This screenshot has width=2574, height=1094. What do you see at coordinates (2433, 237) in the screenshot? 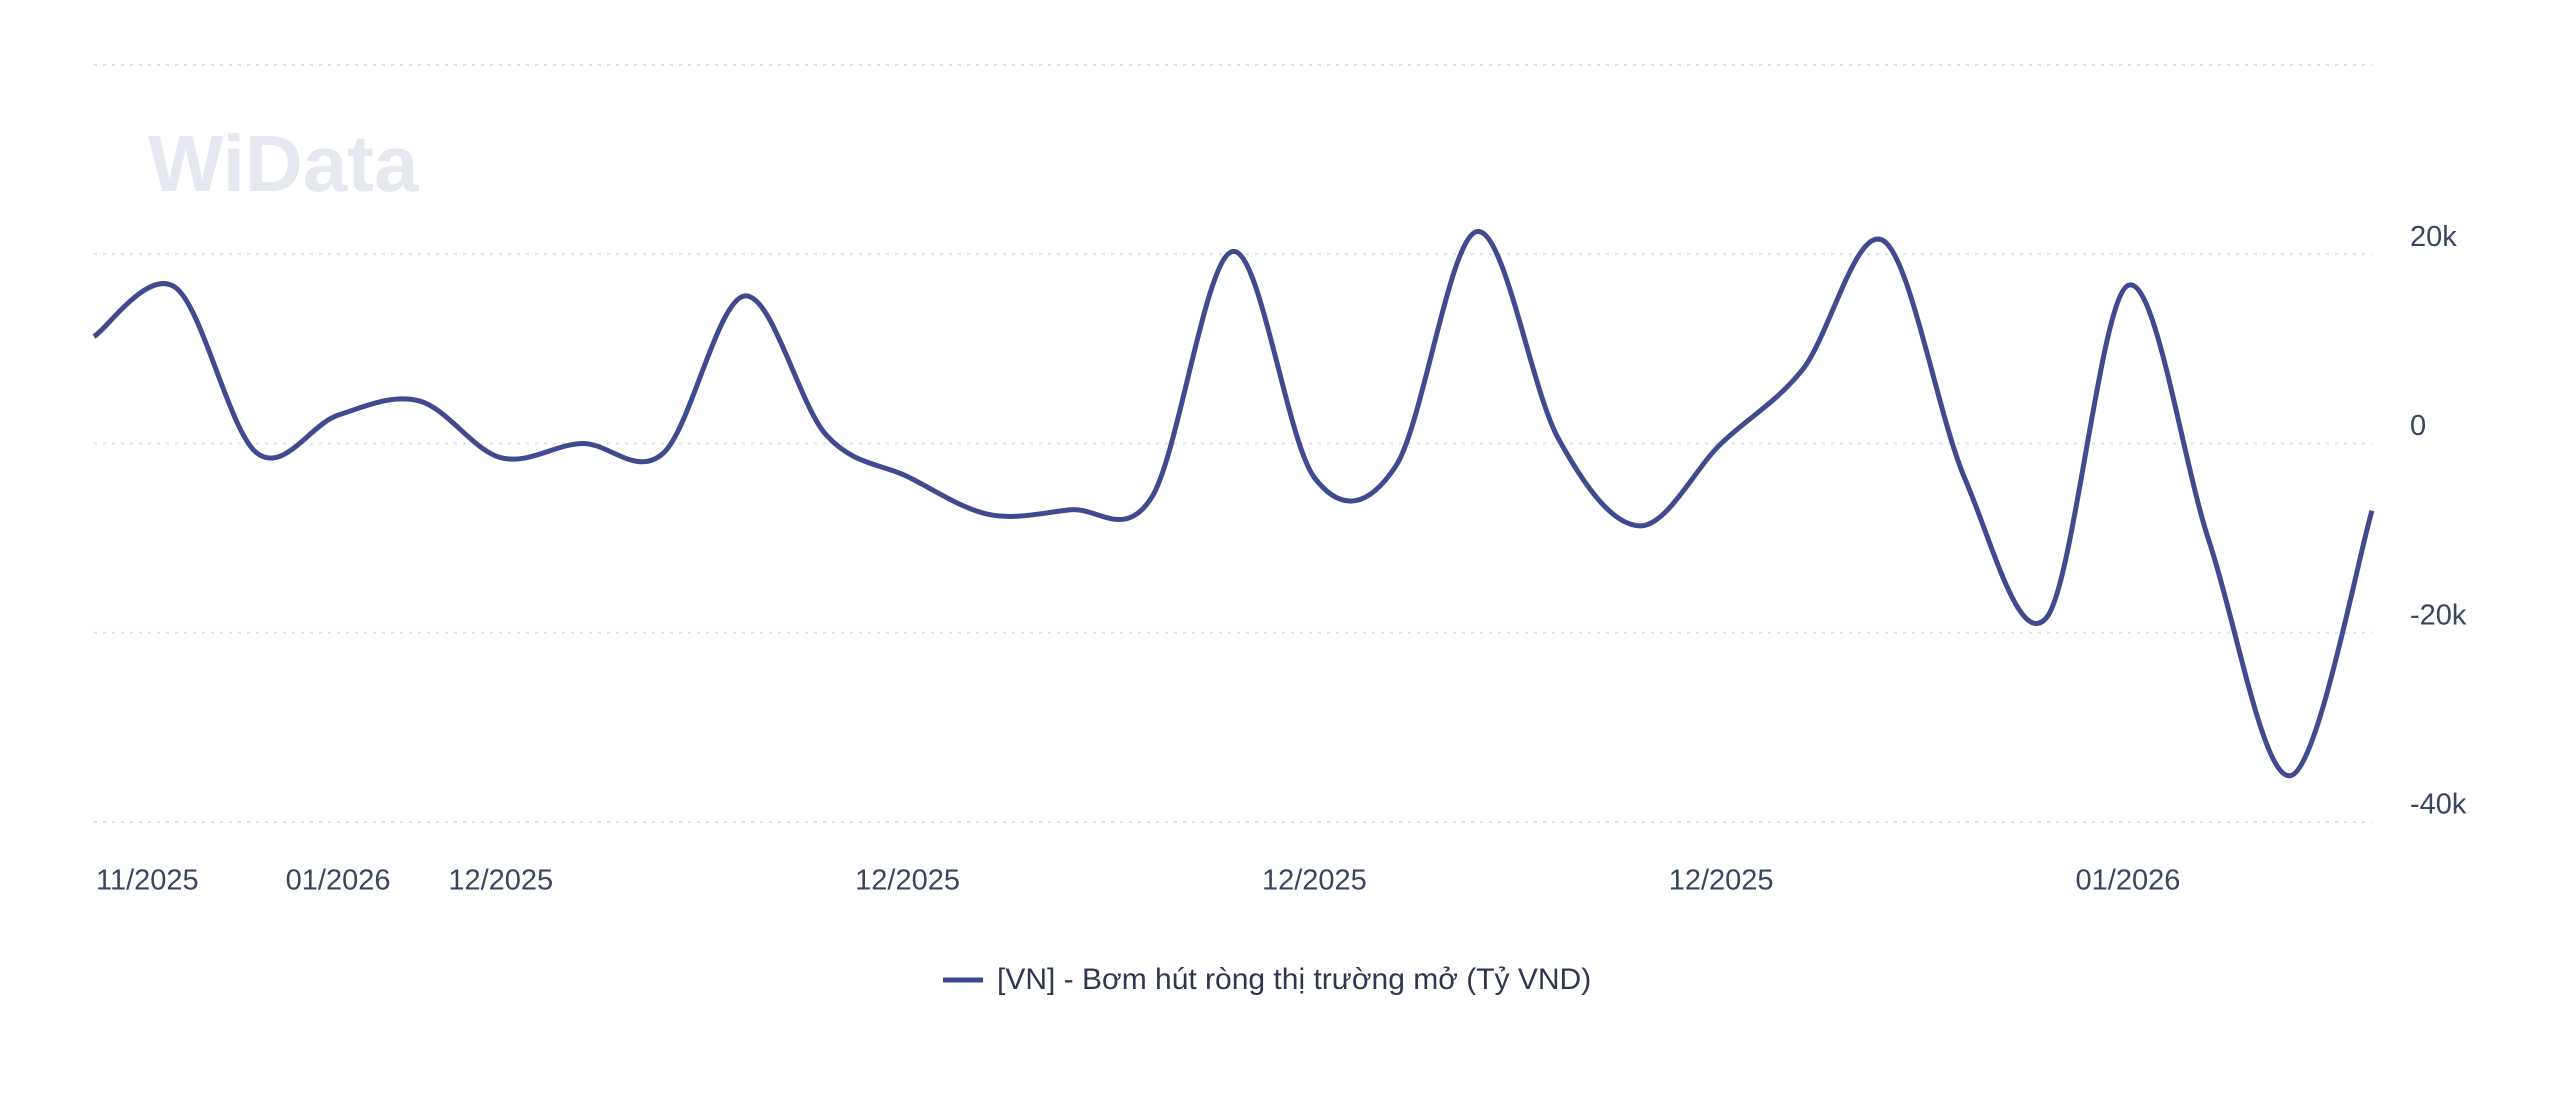
I see `y-tick-label: 20k` at bounding box center [2433, 237].